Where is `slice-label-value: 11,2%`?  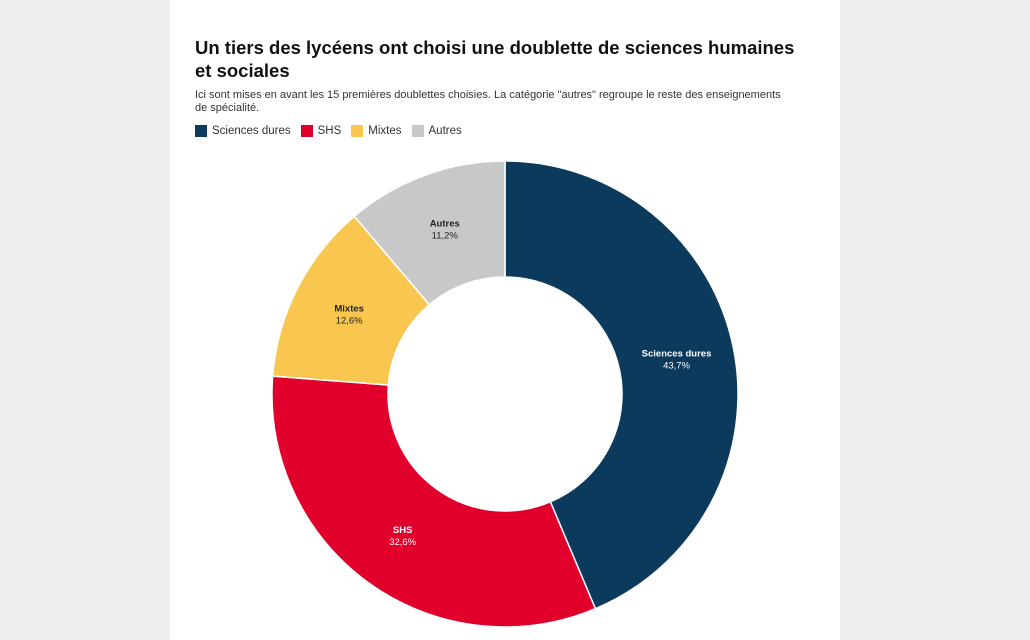
slice-label-value: 11,2% is located at coordinates (445, 236).